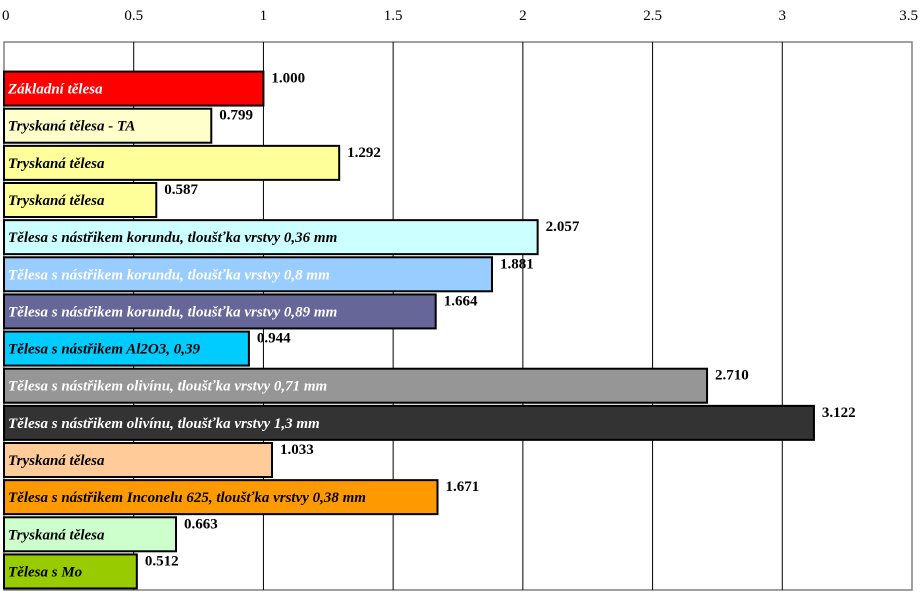 The image size is (923, 595). Describe the element at coordinates (839, 413) in the screenshot. I see `bar-value-label: 3.122` at that location.